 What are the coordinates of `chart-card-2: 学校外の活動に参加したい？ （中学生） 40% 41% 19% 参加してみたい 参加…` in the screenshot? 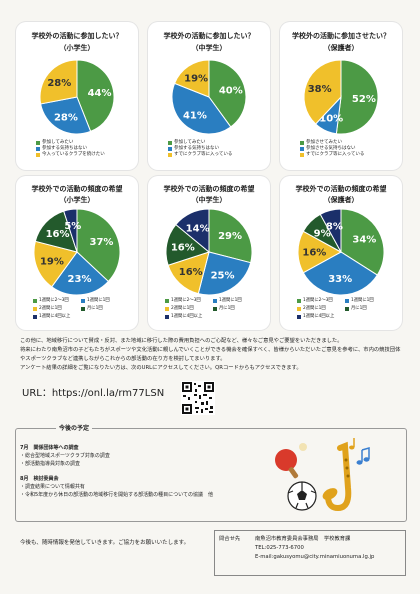 It's located at (209, 96).